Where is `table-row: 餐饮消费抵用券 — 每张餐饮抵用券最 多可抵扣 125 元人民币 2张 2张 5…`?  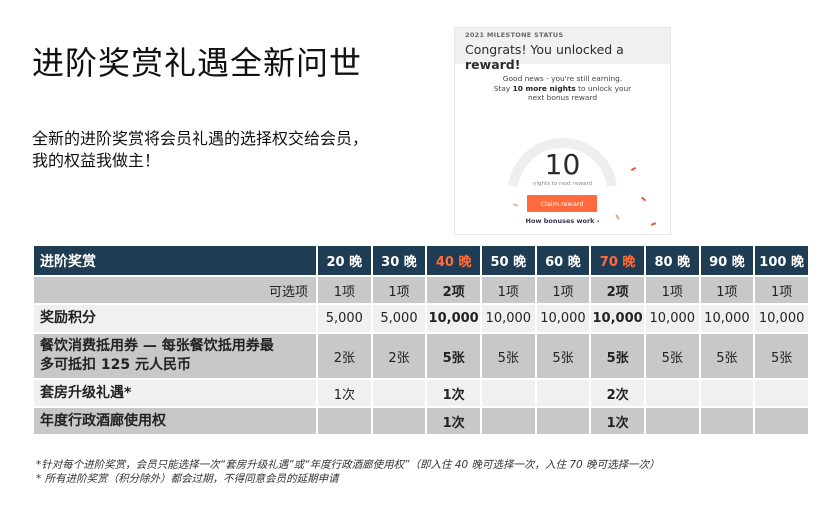
table-row: 餐饮消费抵用券 — 每张餐饮抵用券最 多可抵扣 125 元人民币 2张 2张 5… is located at coordinates (421, 357).